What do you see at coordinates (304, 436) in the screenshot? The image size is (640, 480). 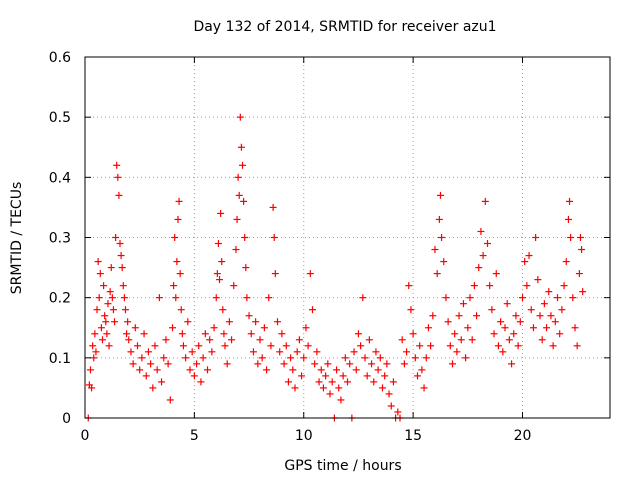 I see `x-tick-label: 10` at bounding box center [304, 436].